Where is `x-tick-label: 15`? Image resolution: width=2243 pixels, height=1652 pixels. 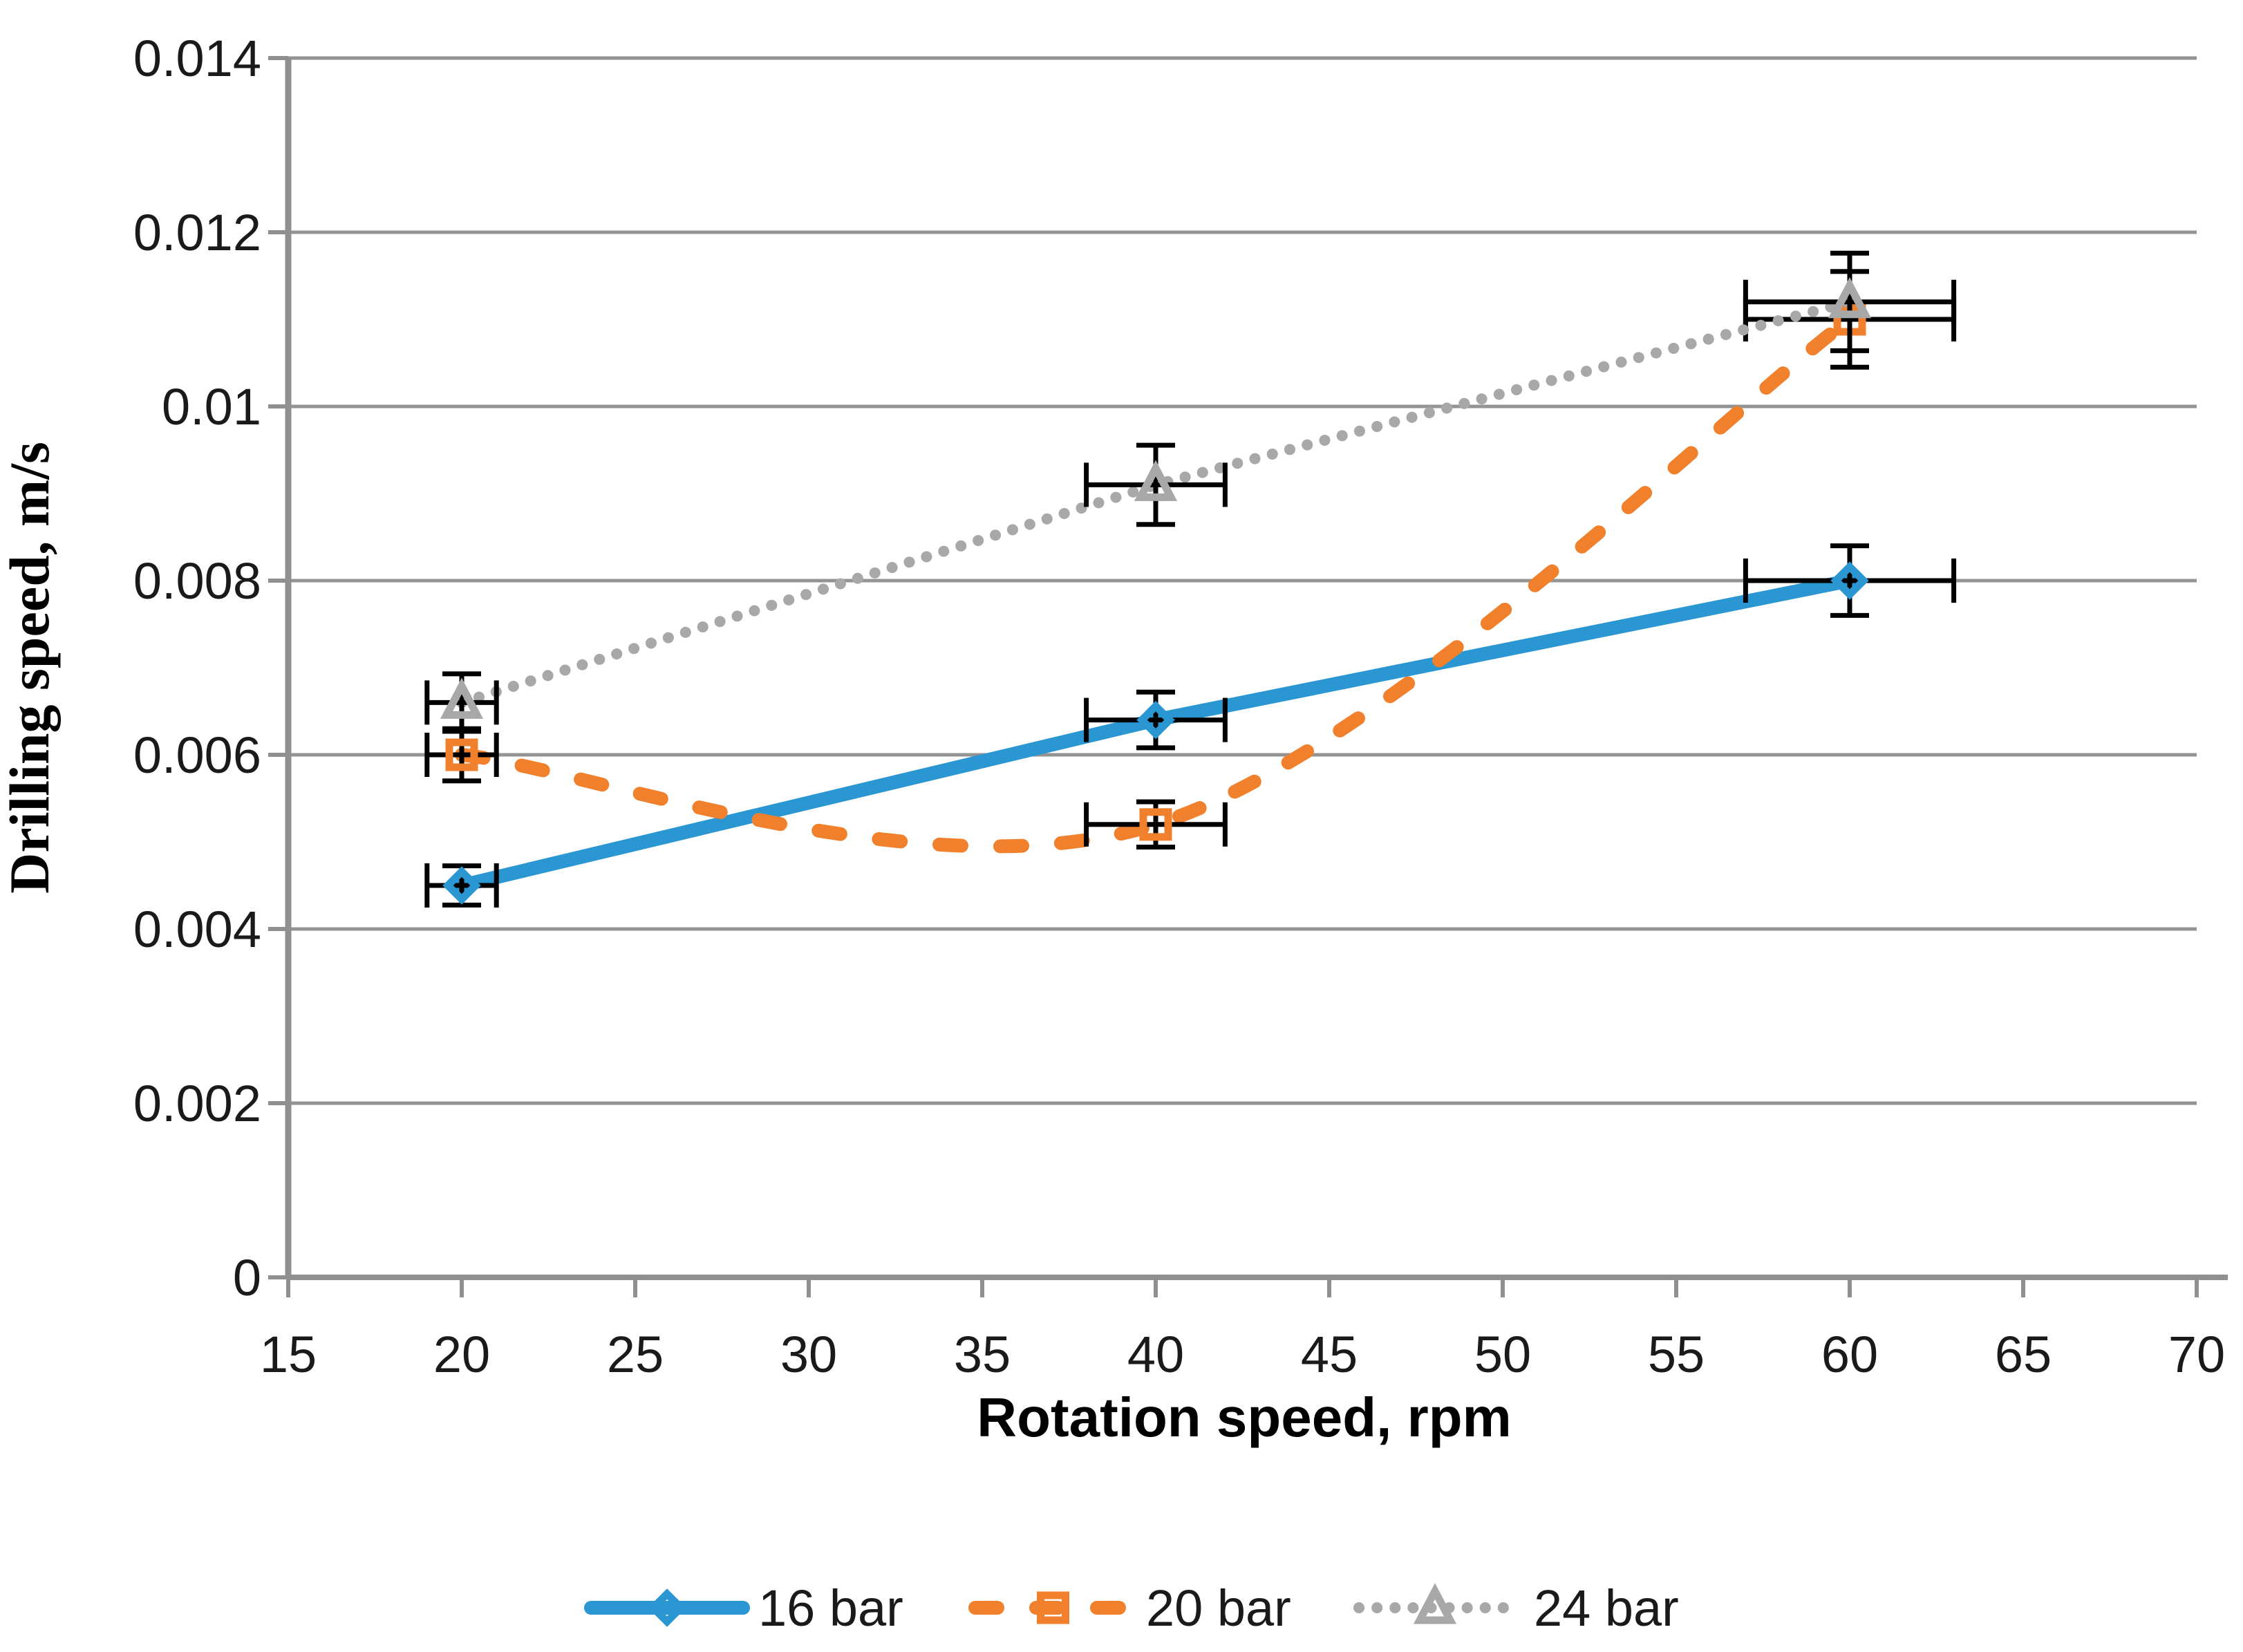
x-tick-label: 15 is located at coordinates (288, 1354).